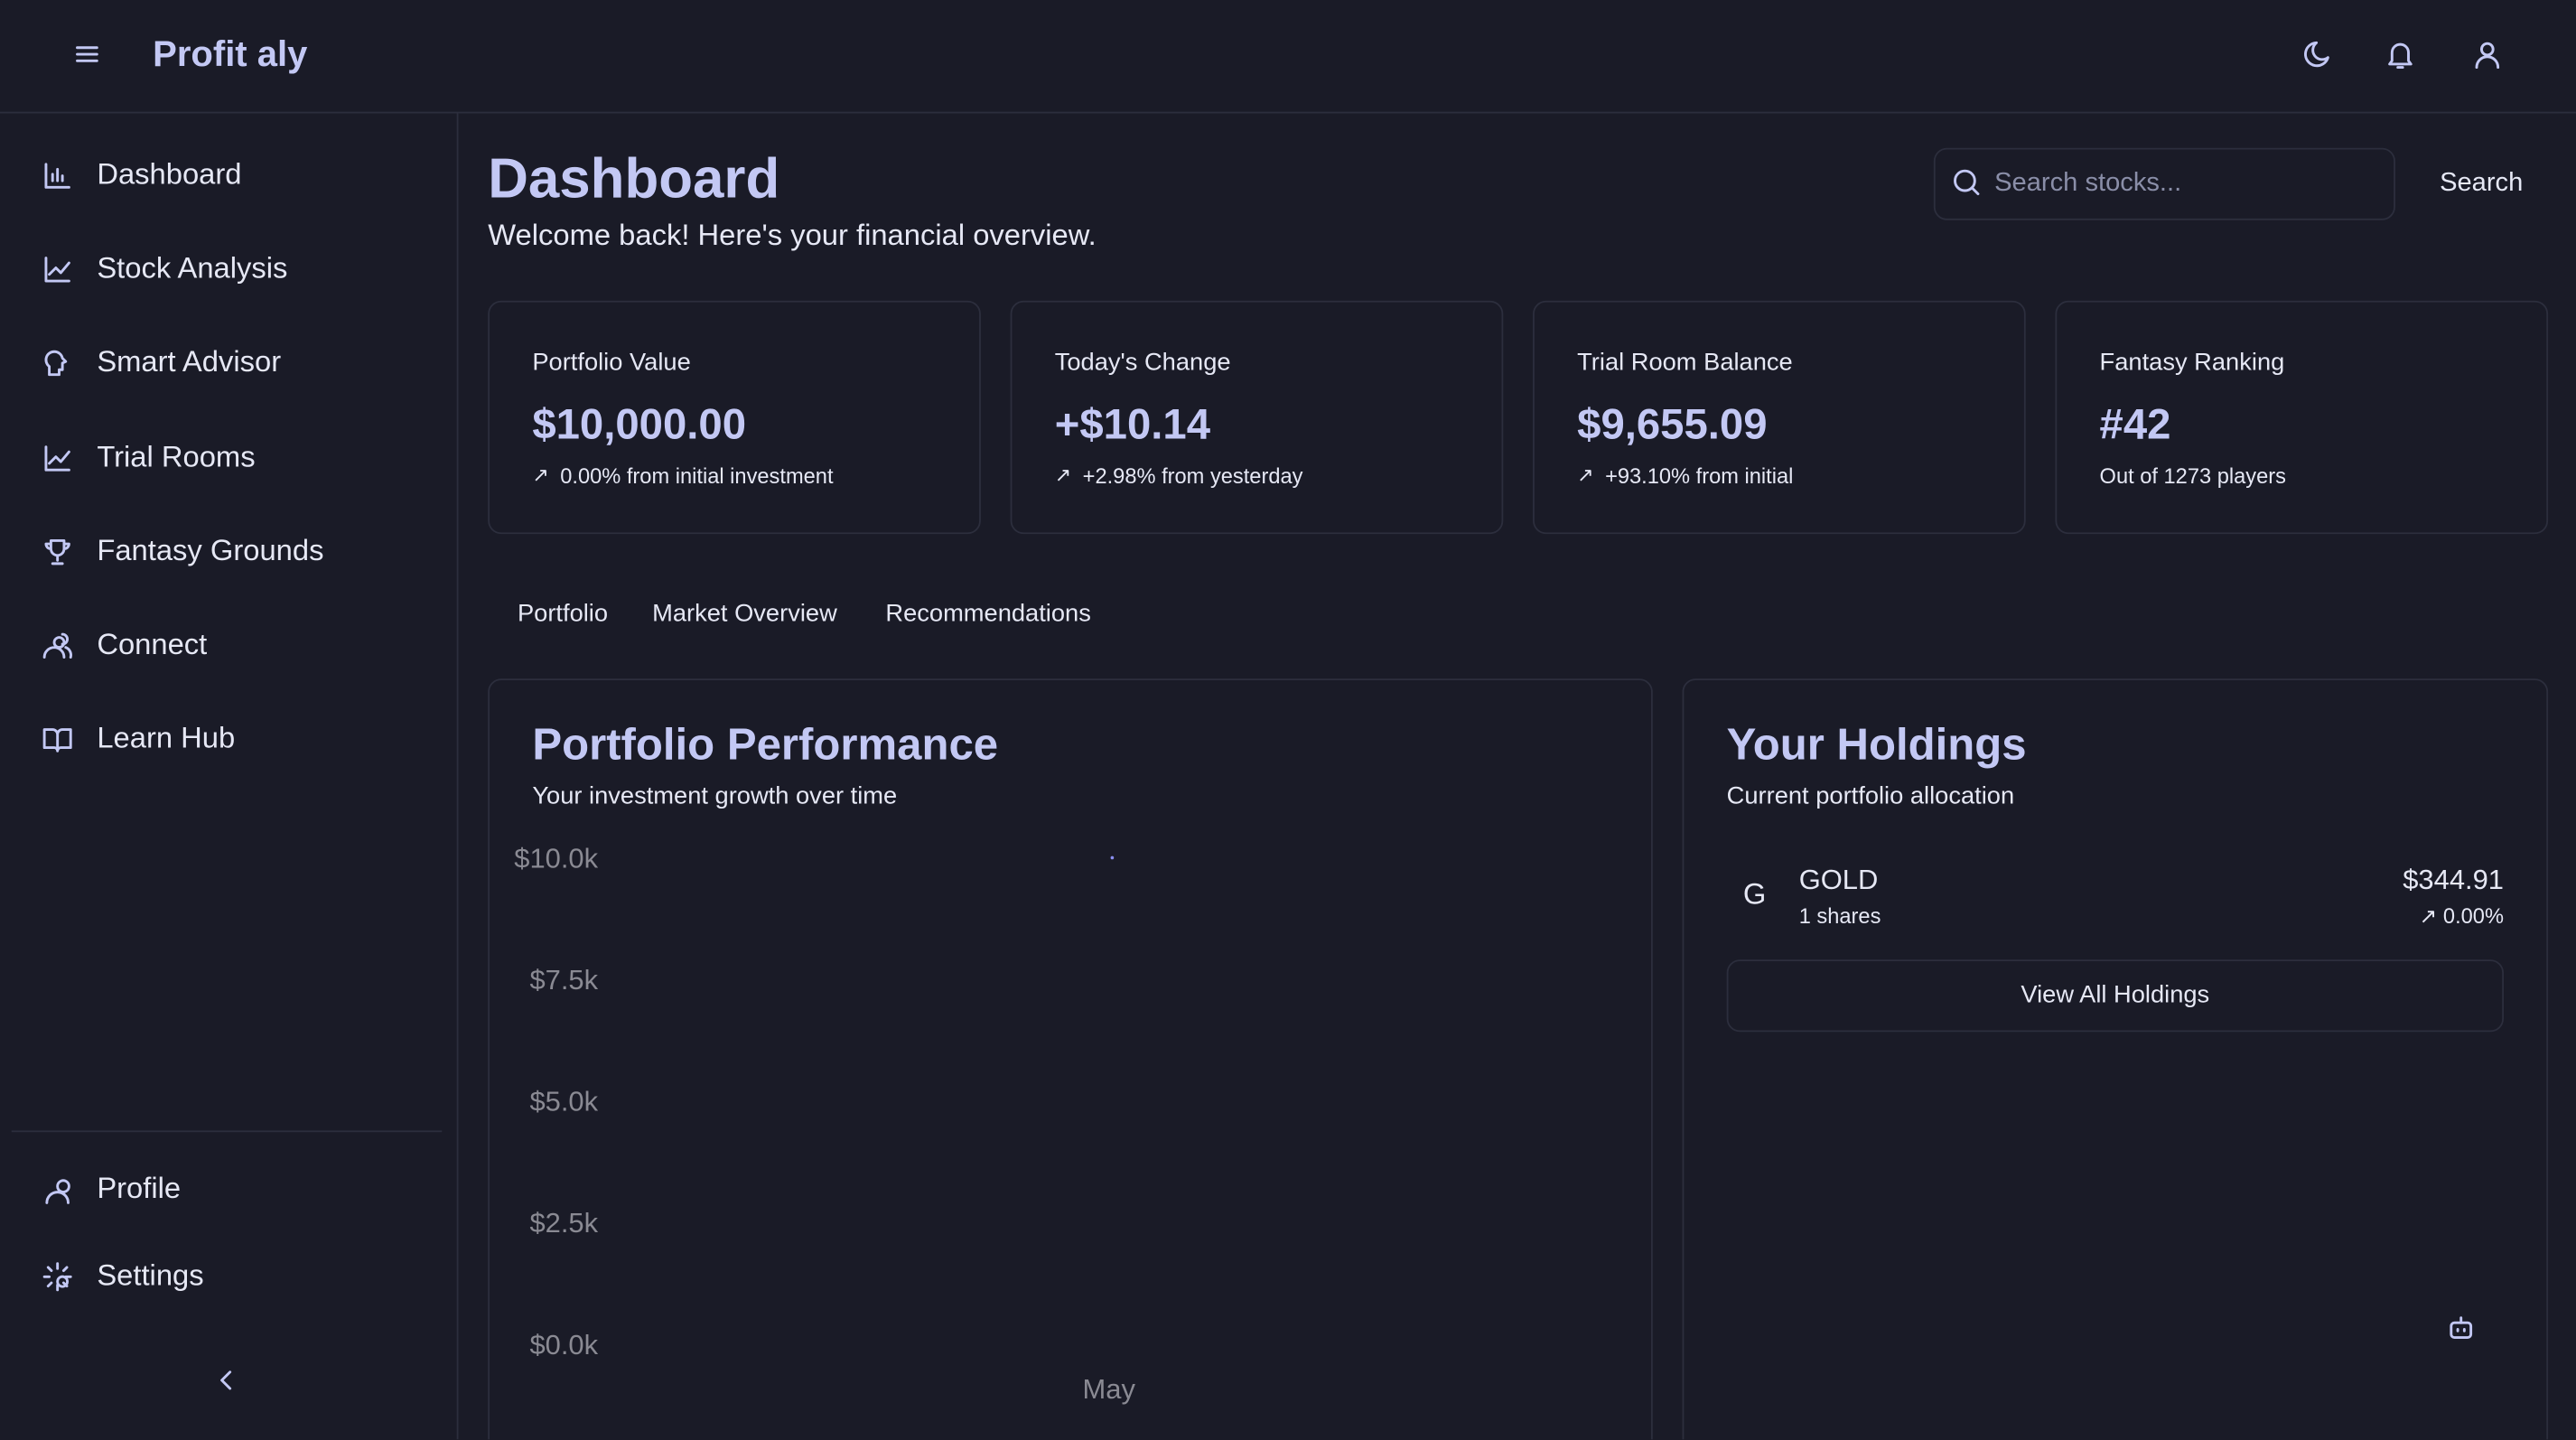 Image resolution: width=2576 pixels, height=1440 pixels. Describe the element at coordinates (2135, 424) in the screenshot. I see `stat-value: #42` at that location.